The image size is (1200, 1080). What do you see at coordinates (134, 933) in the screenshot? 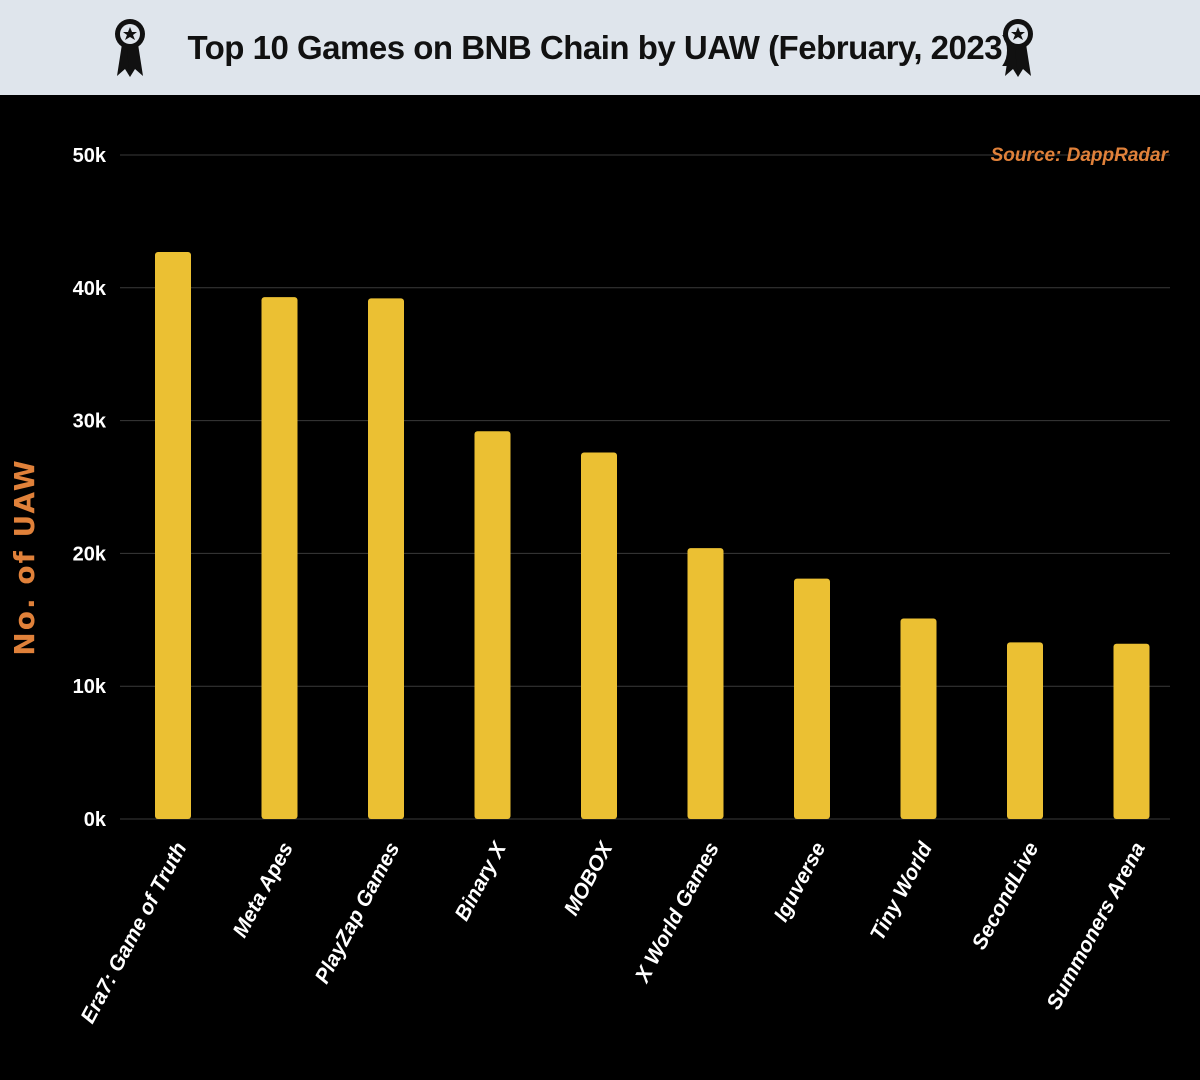
I see `x-category-label: Era7: Game of Truth` at bounding box center [134, 933].